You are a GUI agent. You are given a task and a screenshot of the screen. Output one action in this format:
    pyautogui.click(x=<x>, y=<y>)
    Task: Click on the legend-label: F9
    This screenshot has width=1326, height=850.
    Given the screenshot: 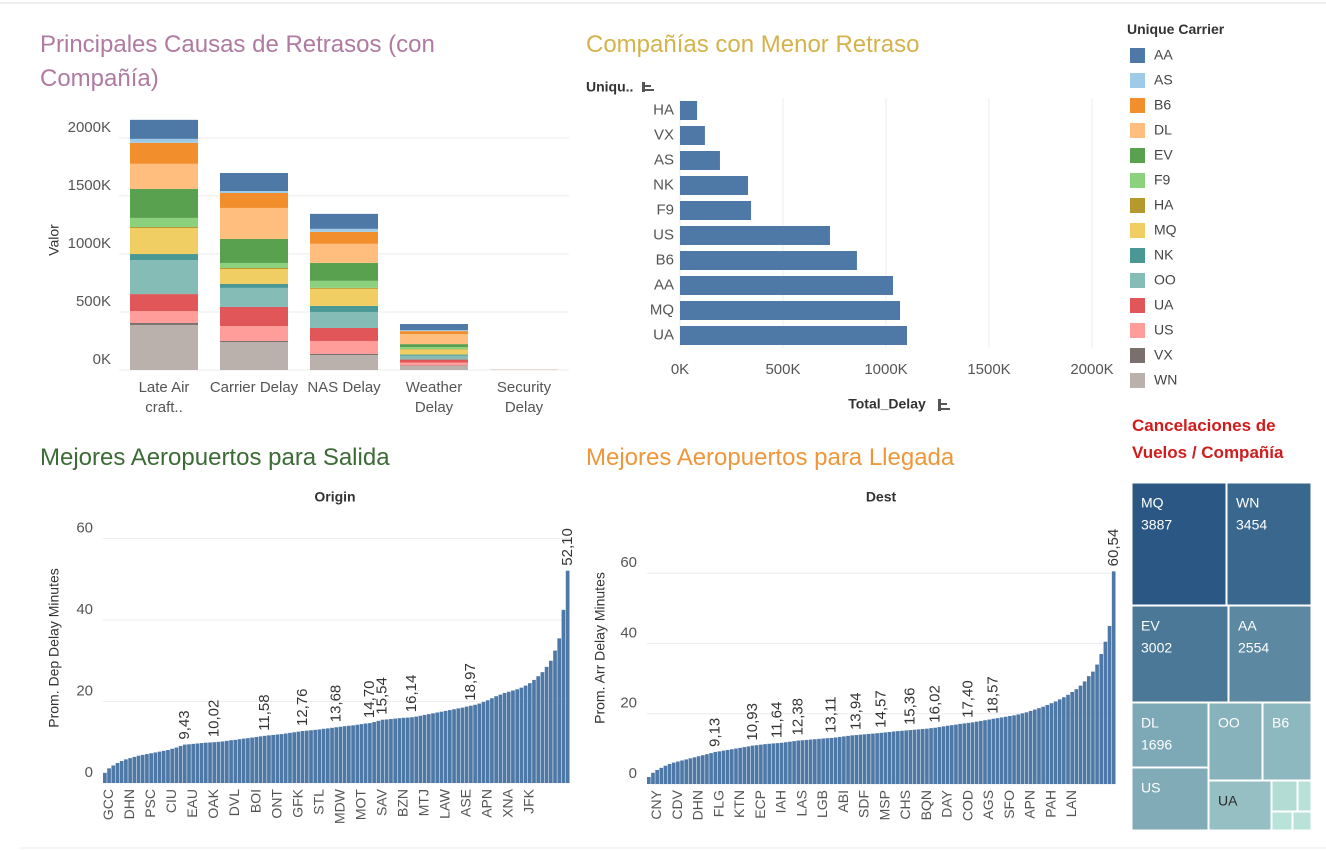 What is the action you would take?
    pyautogui.click(x=1162, y=180)
    